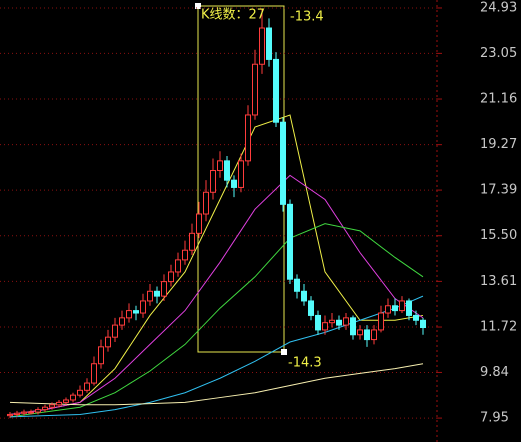 This screenshot has height=442, width=521. What do you see at coordinates (305, 363) in the screenshot?
I see `annotation: -14.3` at bounding box center [305, 363].